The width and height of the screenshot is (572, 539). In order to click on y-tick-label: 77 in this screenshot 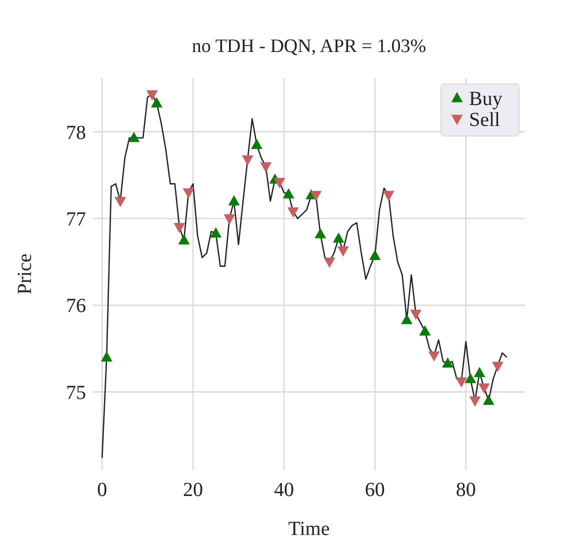, I will do `click(76, 219)`.